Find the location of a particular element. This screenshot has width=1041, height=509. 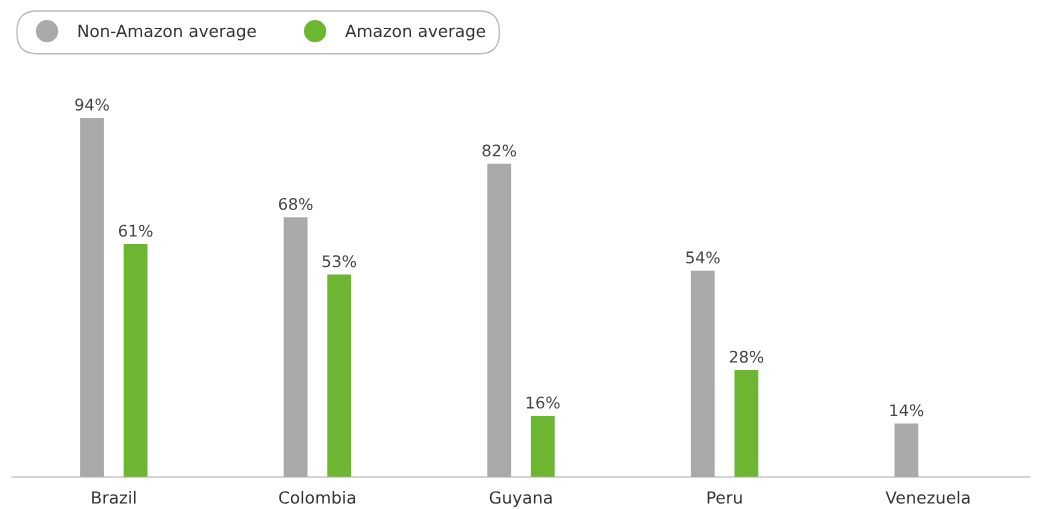

data-label: 14% is located at coordinates (907, 410).